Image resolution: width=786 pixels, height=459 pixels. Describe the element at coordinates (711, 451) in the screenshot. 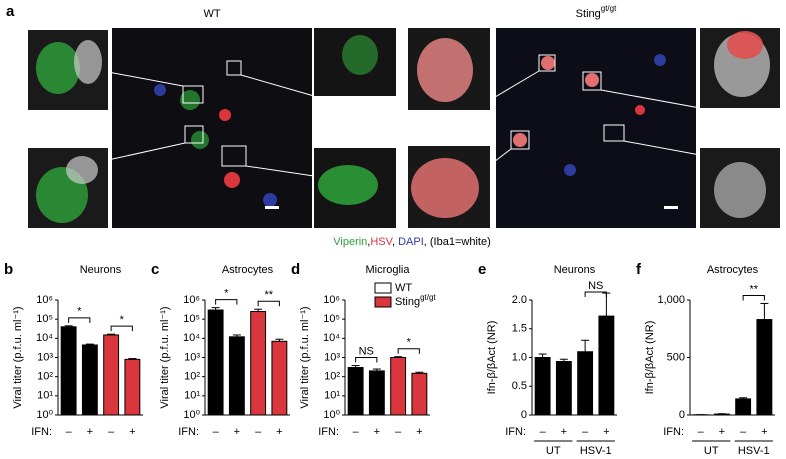

I see `group-label: UT` at that location.